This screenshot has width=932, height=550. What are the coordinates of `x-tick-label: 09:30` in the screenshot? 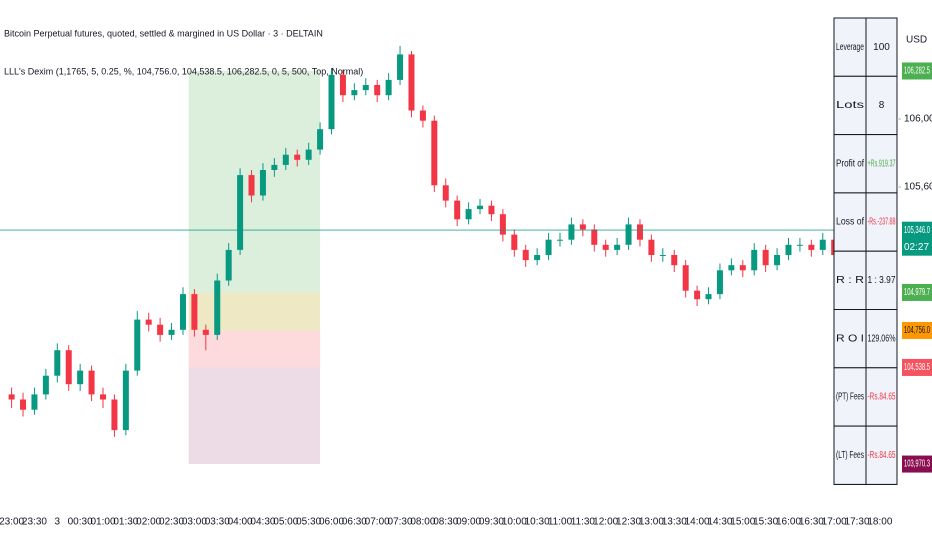 It's located at (491, 522).